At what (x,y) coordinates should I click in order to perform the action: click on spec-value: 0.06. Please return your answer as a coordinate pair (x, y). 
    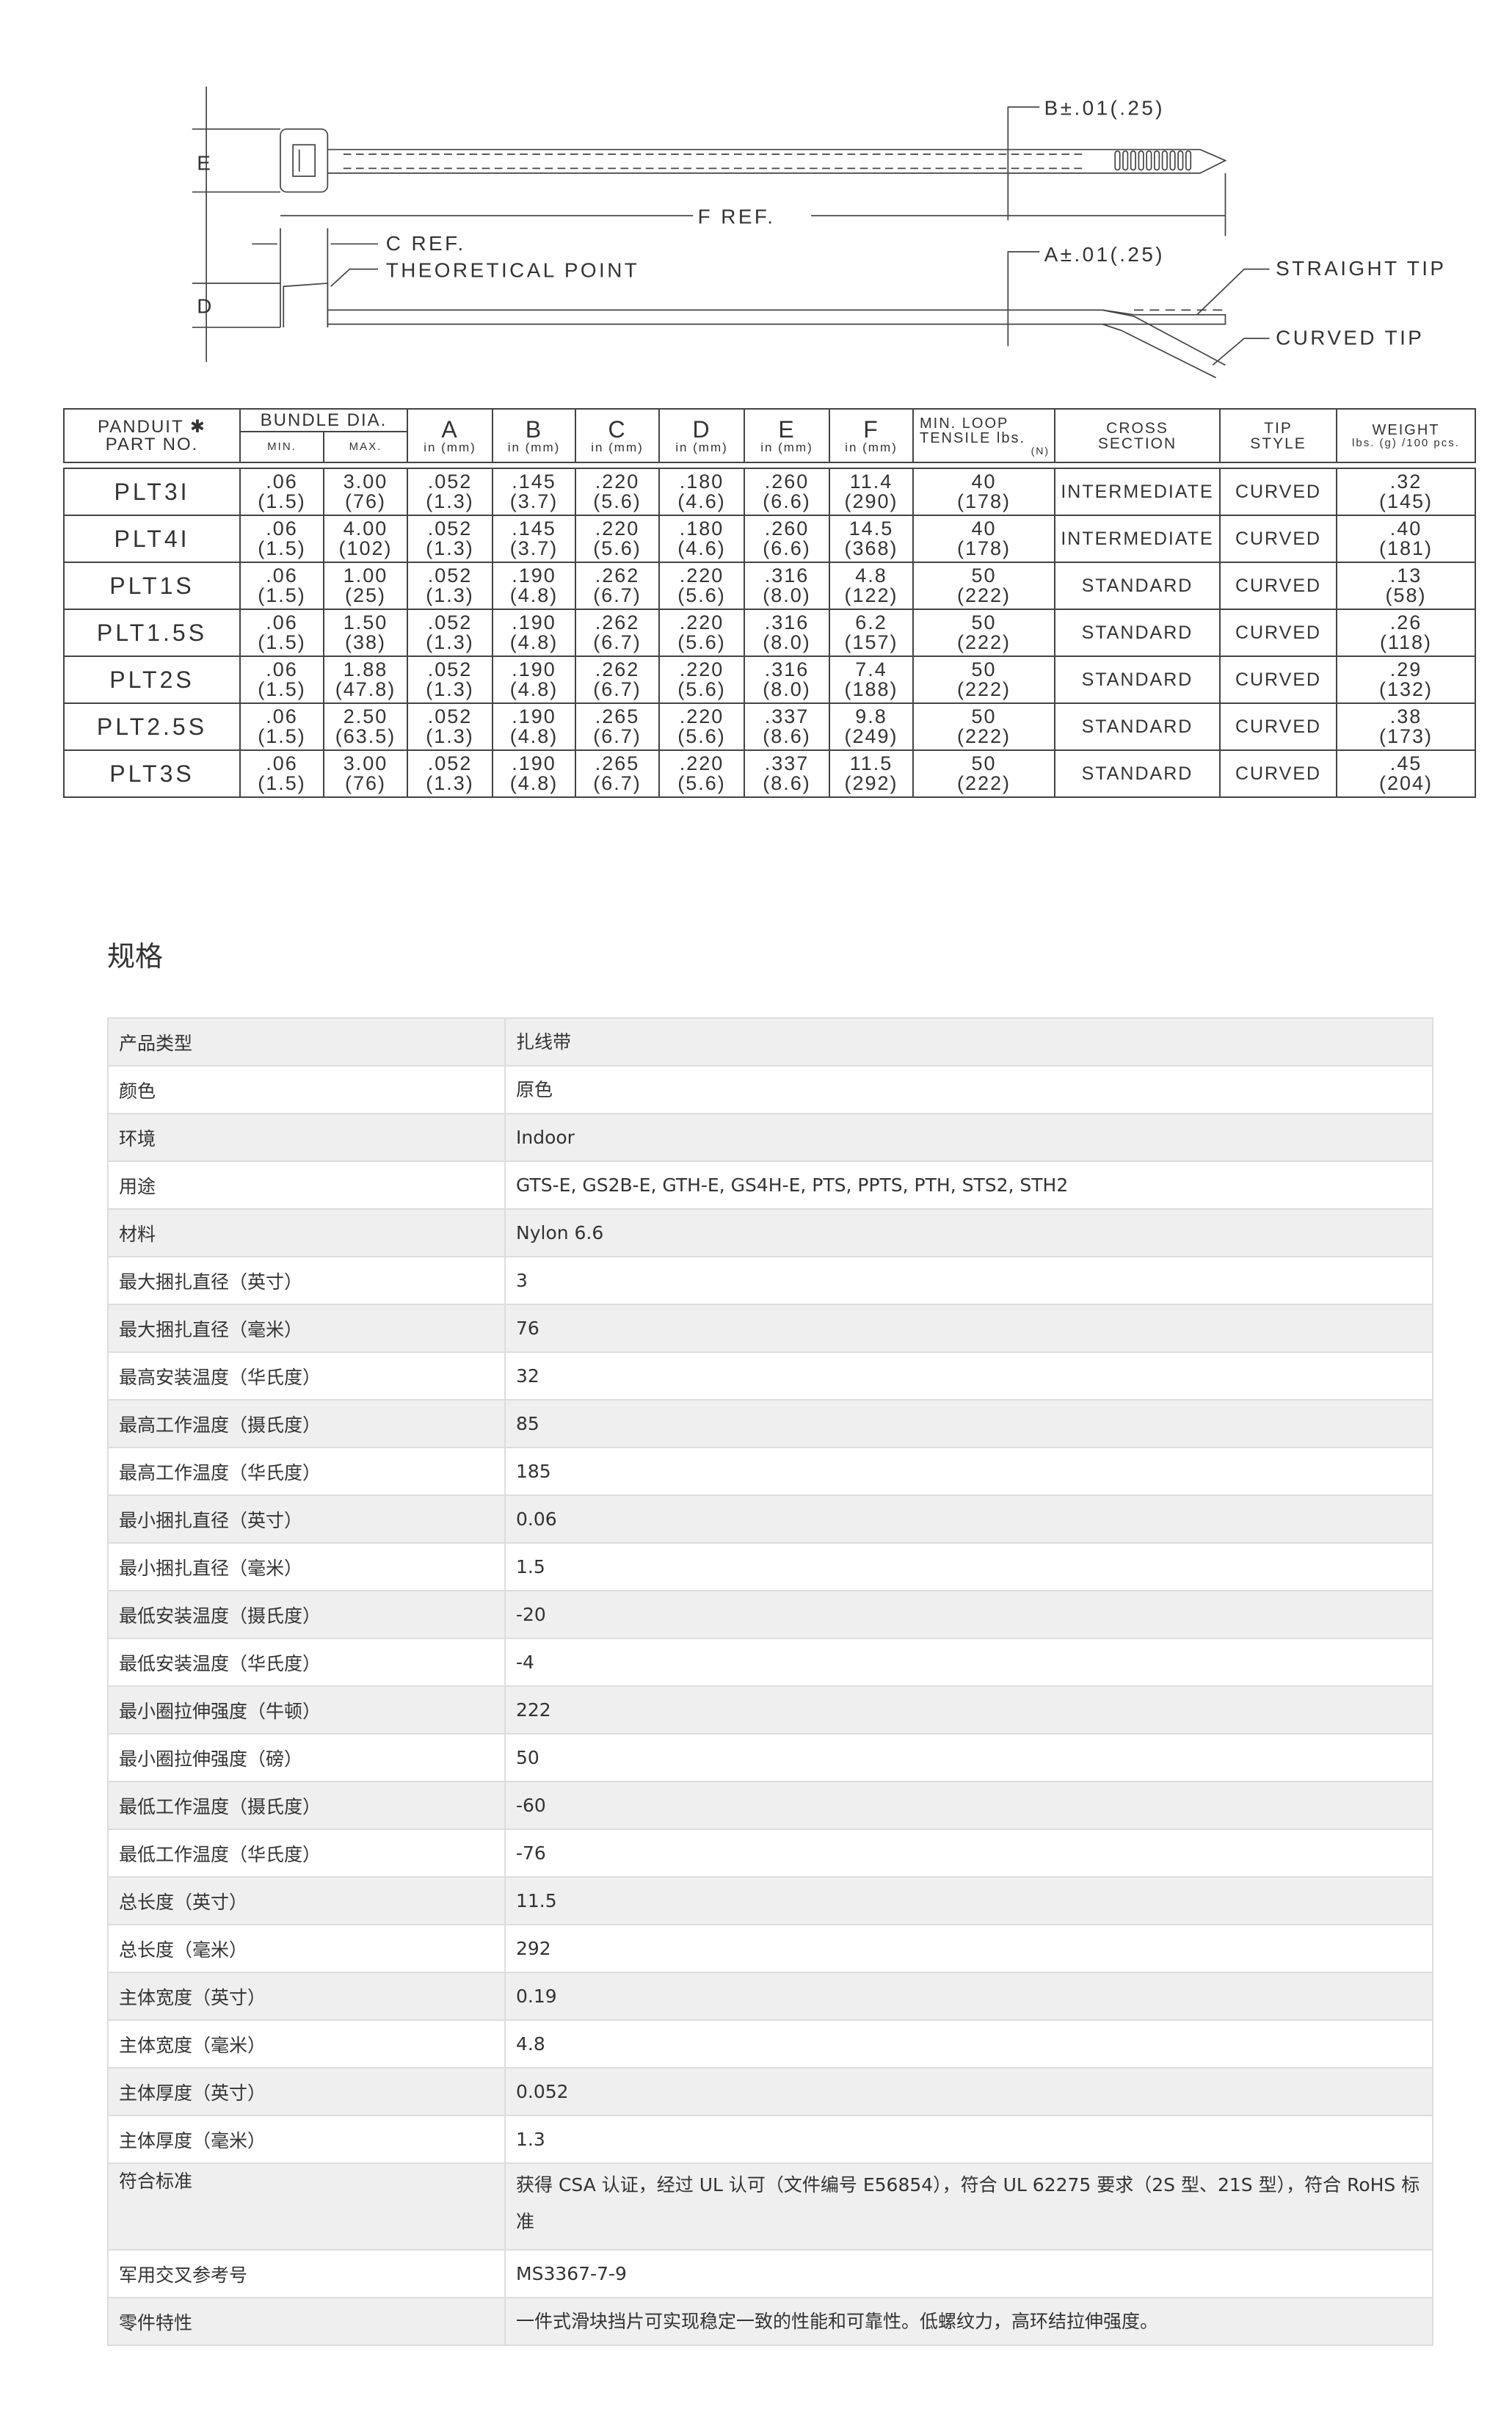
    Looking at the image, I should click on (968, 1519).